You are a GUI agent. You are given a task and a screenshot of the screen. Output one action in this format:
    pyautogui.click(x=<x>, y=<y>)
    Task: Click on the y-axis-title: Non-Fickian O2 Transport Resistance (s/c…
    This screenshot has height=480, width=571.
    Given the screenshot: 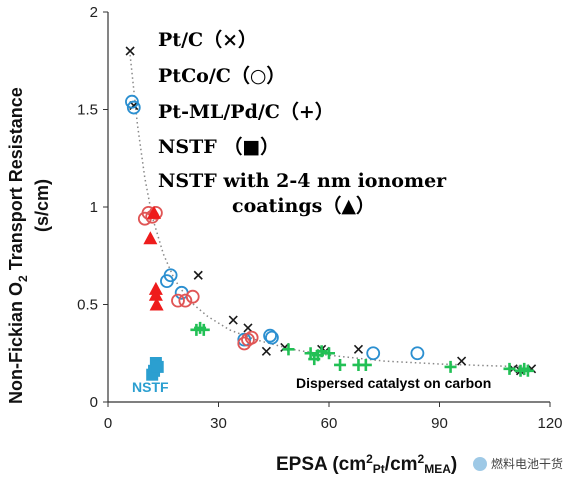 What is the action you would take?
    pyautogui.click(x=29, y=245)
    